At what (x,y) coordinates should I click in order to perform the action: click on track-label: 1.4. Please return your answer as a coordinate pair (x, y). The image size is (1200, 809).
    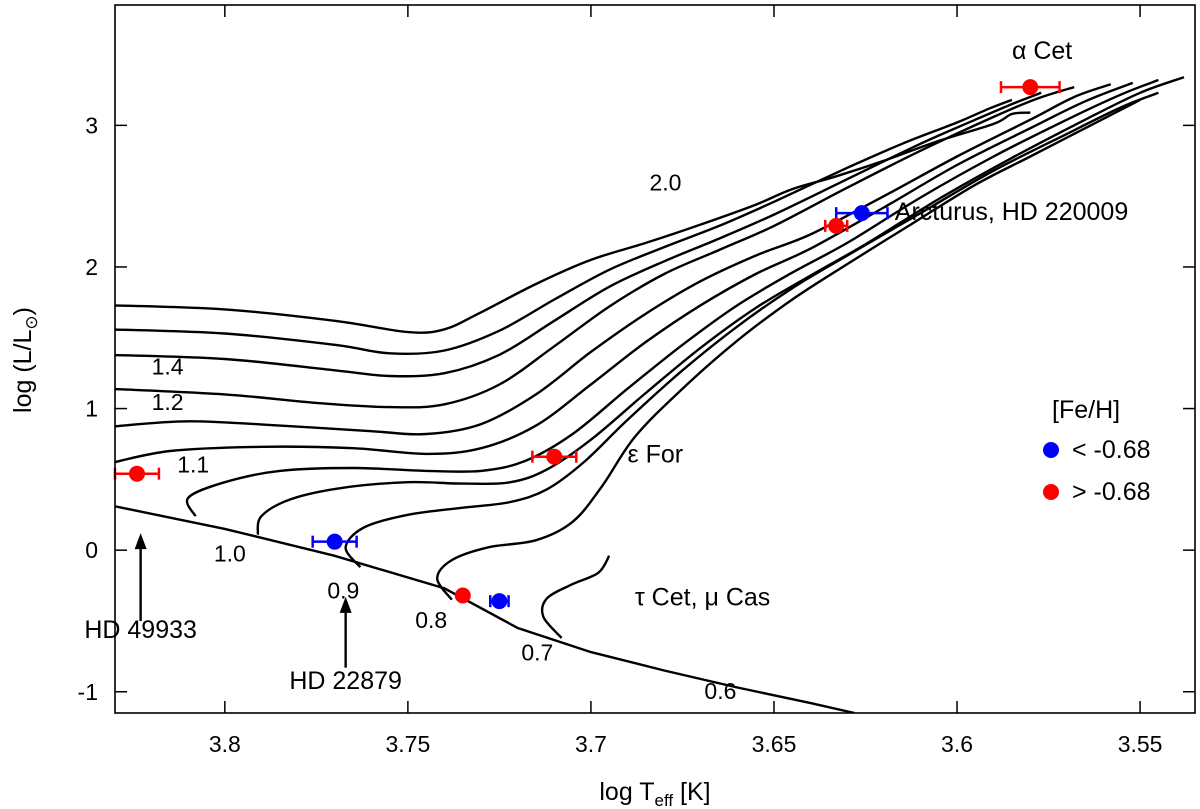
    Looking at the image, I should click on (168, 367).